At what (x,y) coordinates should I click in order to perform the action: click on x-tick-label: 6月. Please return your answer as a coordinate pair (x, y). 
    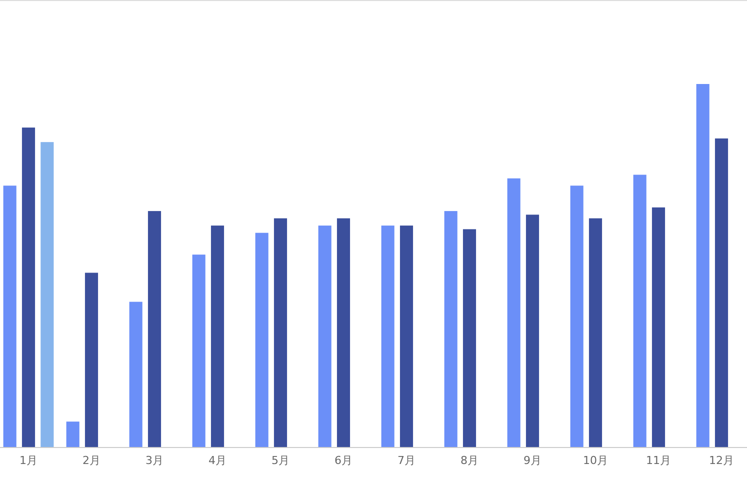
    Looking at the image, I should click on (343, 460).